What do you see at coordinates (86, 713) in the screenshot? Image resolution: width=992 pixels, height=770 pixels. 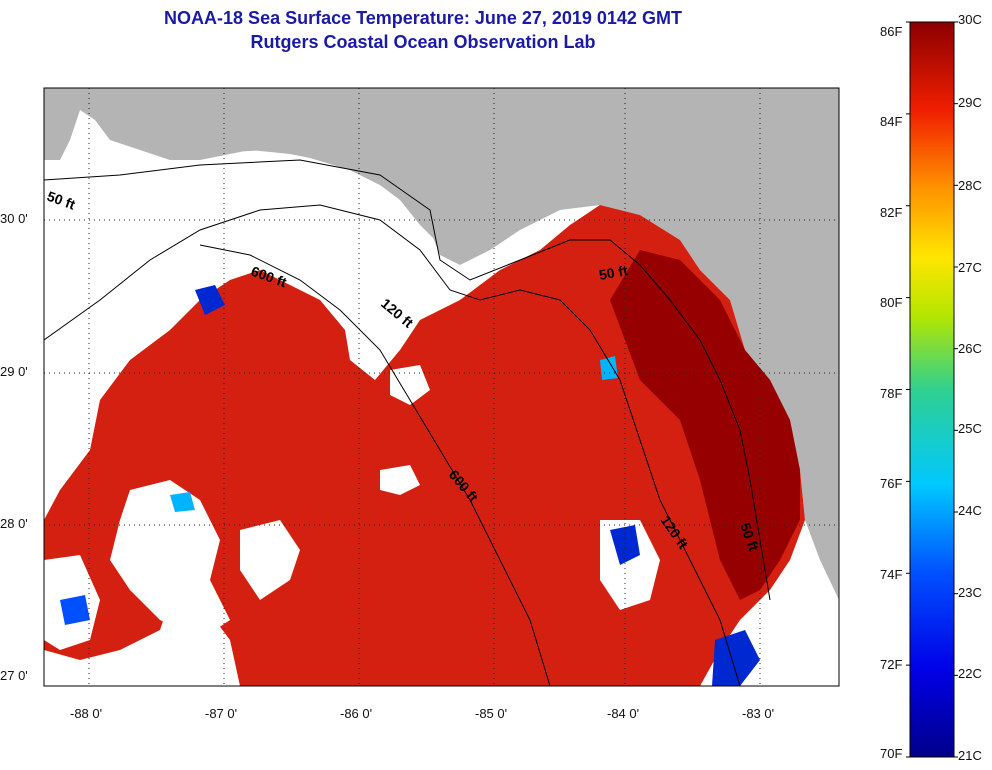 I see `lon-label: -88 0'` at bounding box center [86, 713].